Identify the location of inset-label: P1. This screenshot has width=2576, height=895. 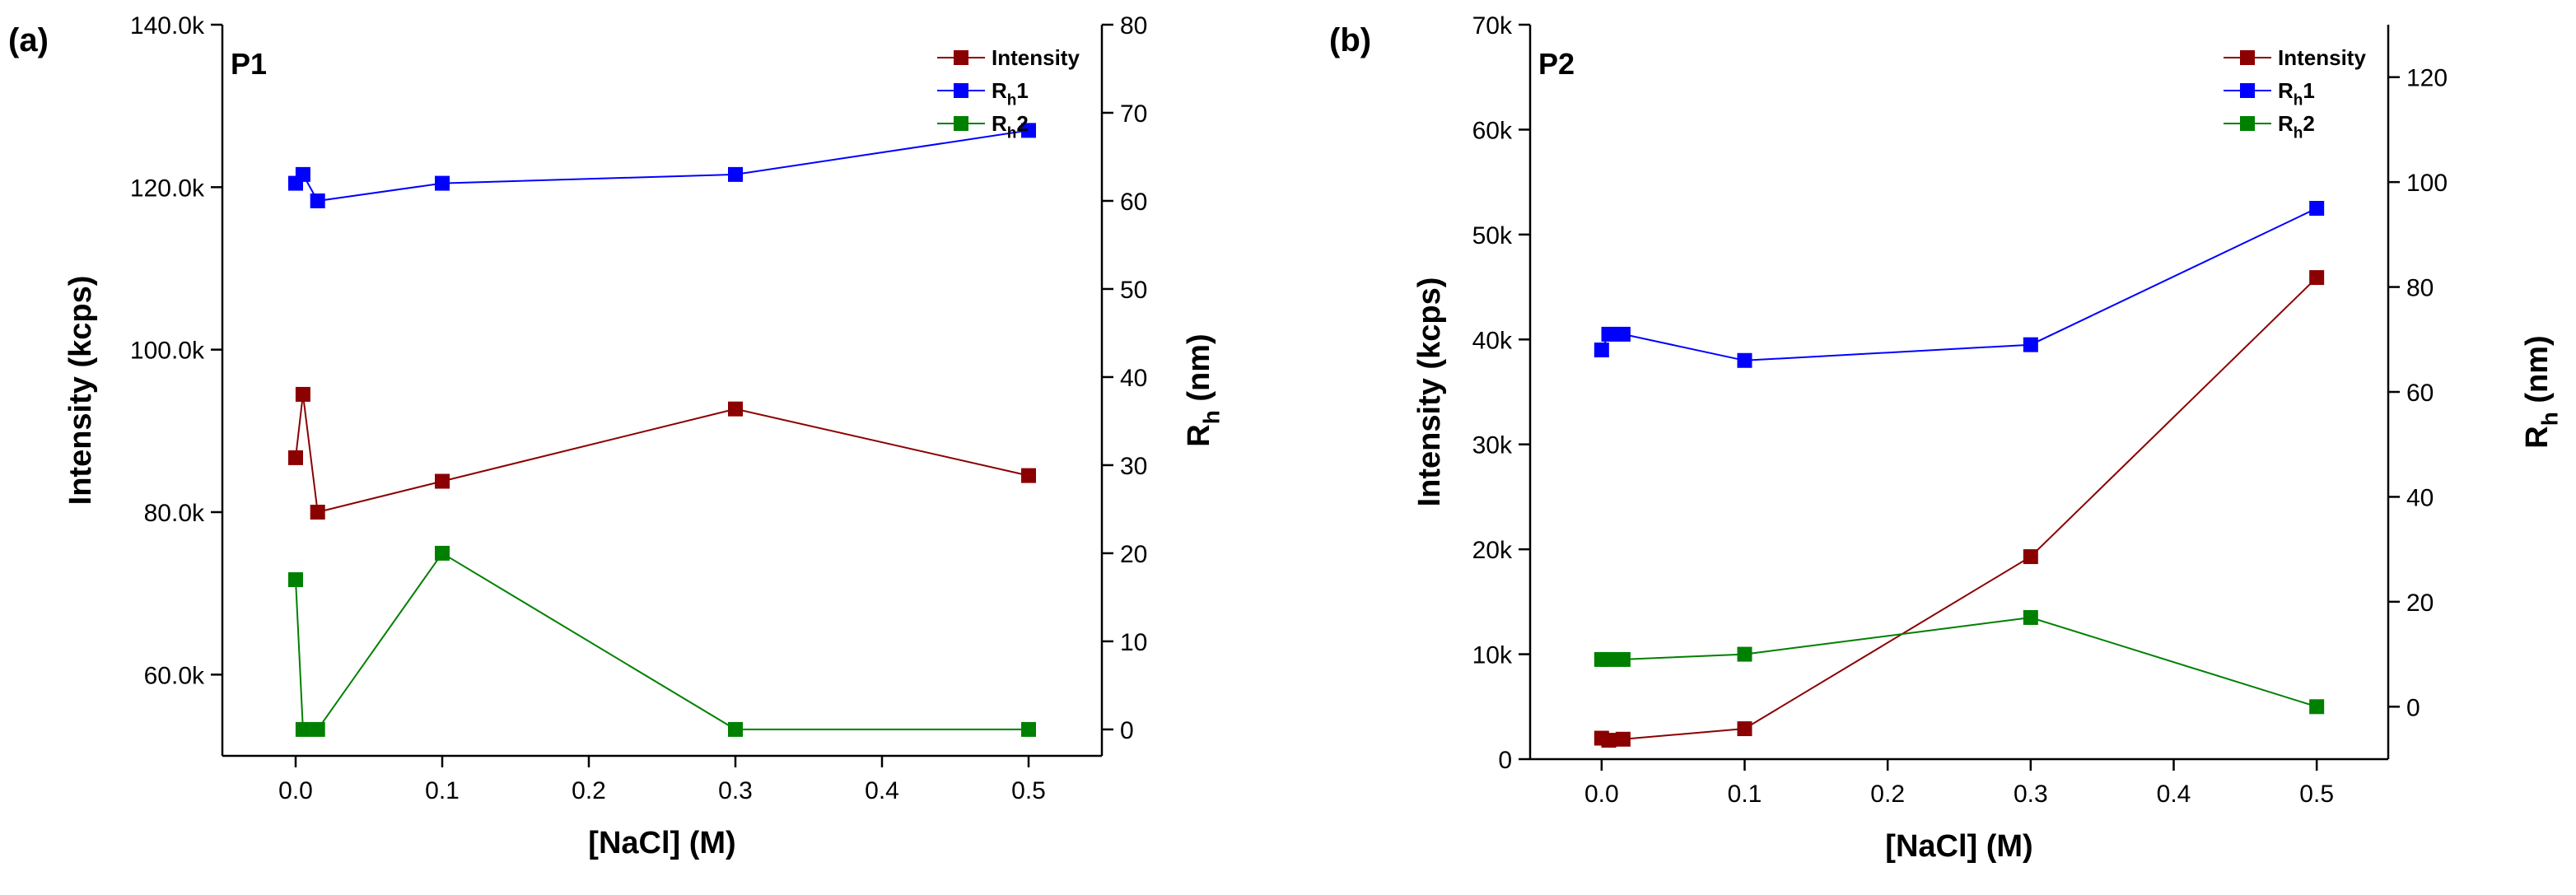
(249, 64).